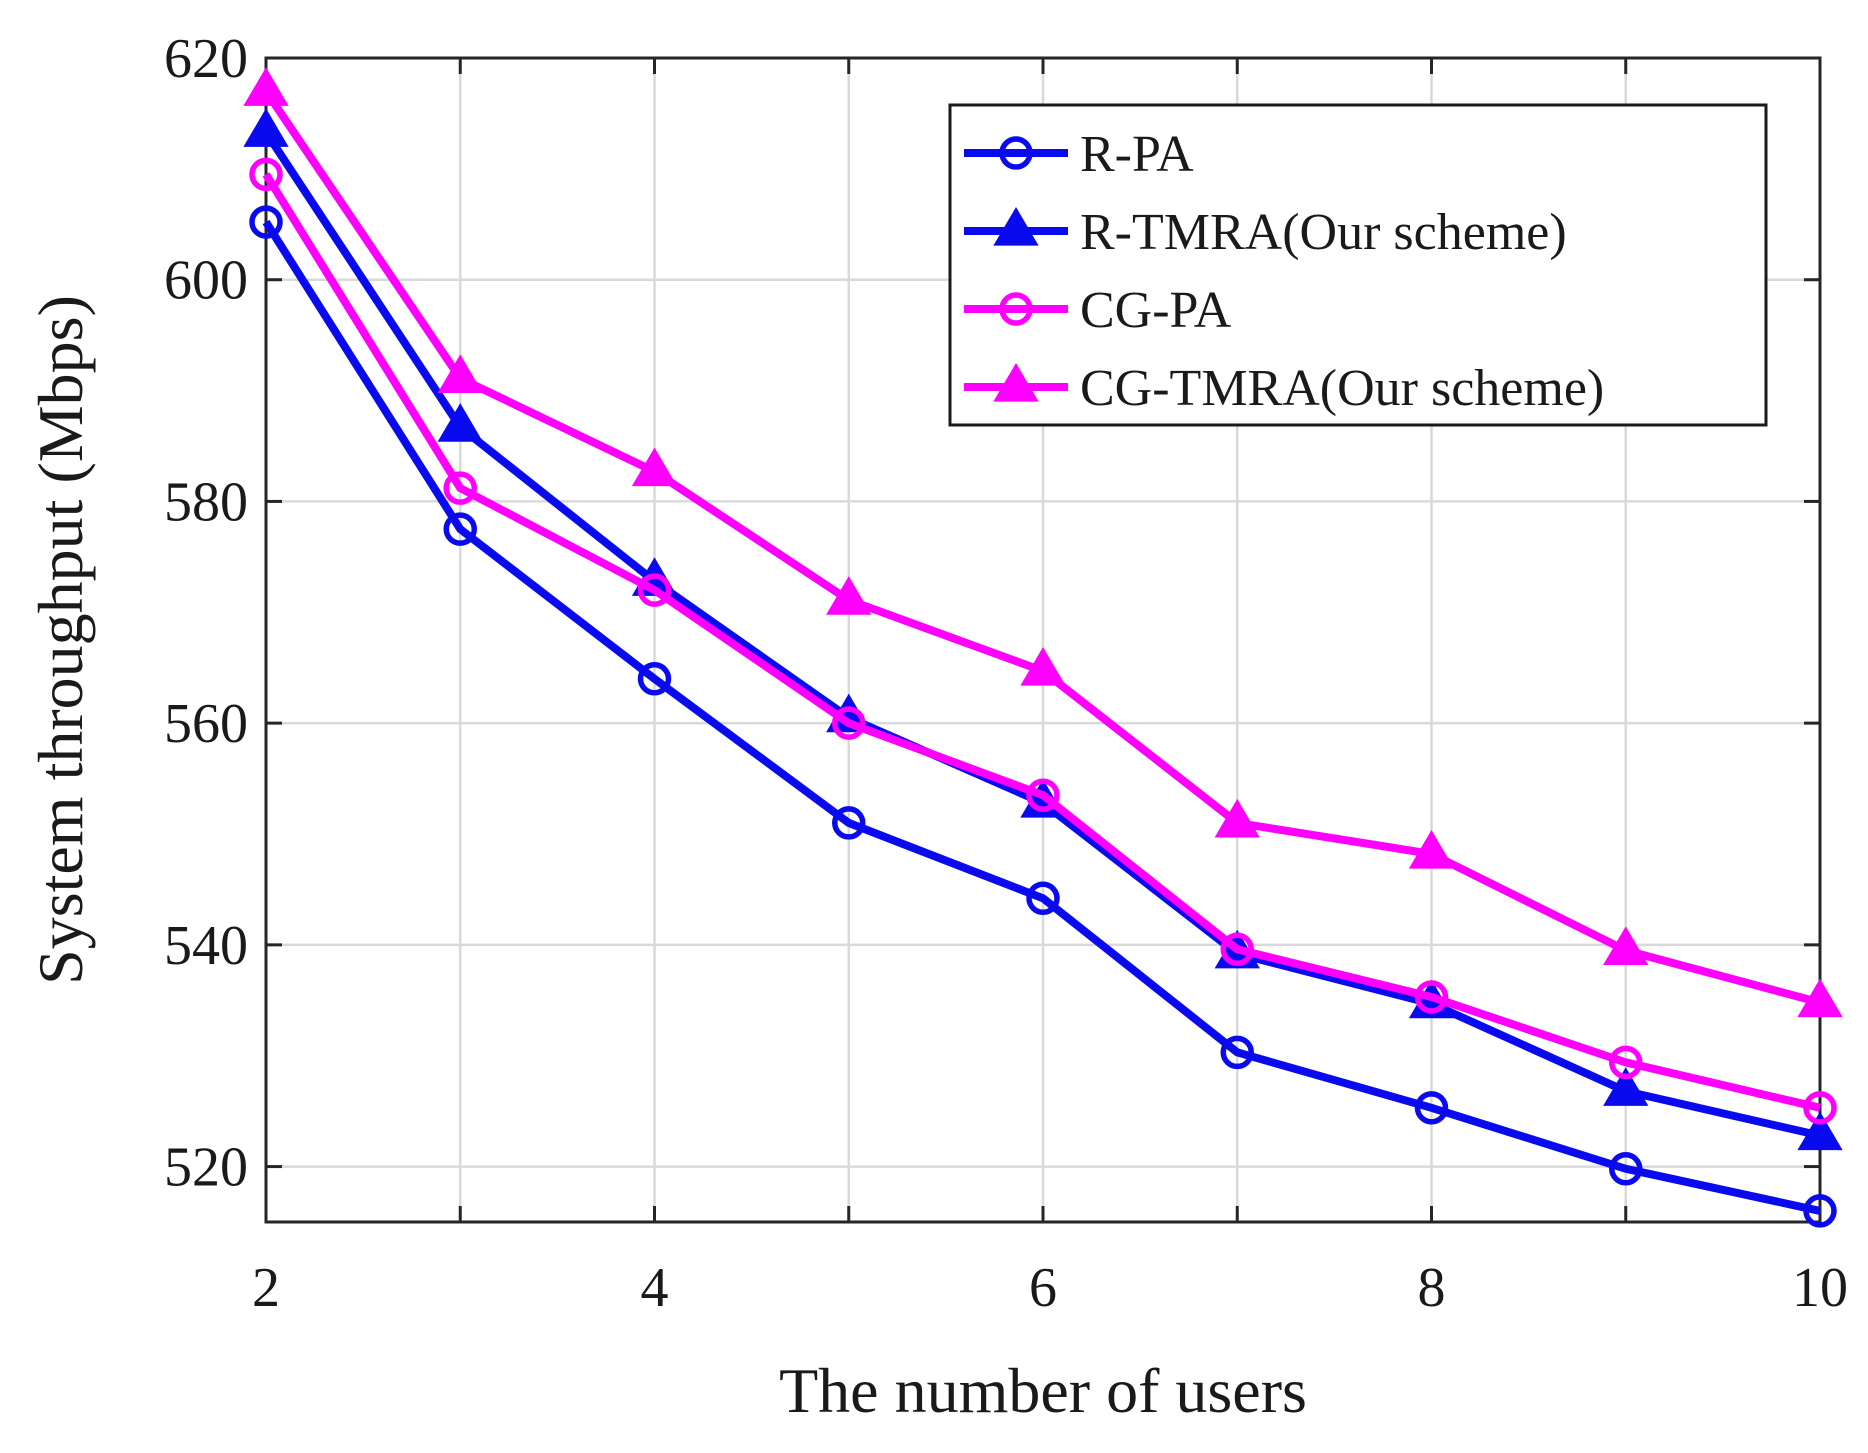  What do you see at coordinates (1820, 1288) in the screenshot?
I see `x-tick-label: 10` at bounding box center [1820, 1288].